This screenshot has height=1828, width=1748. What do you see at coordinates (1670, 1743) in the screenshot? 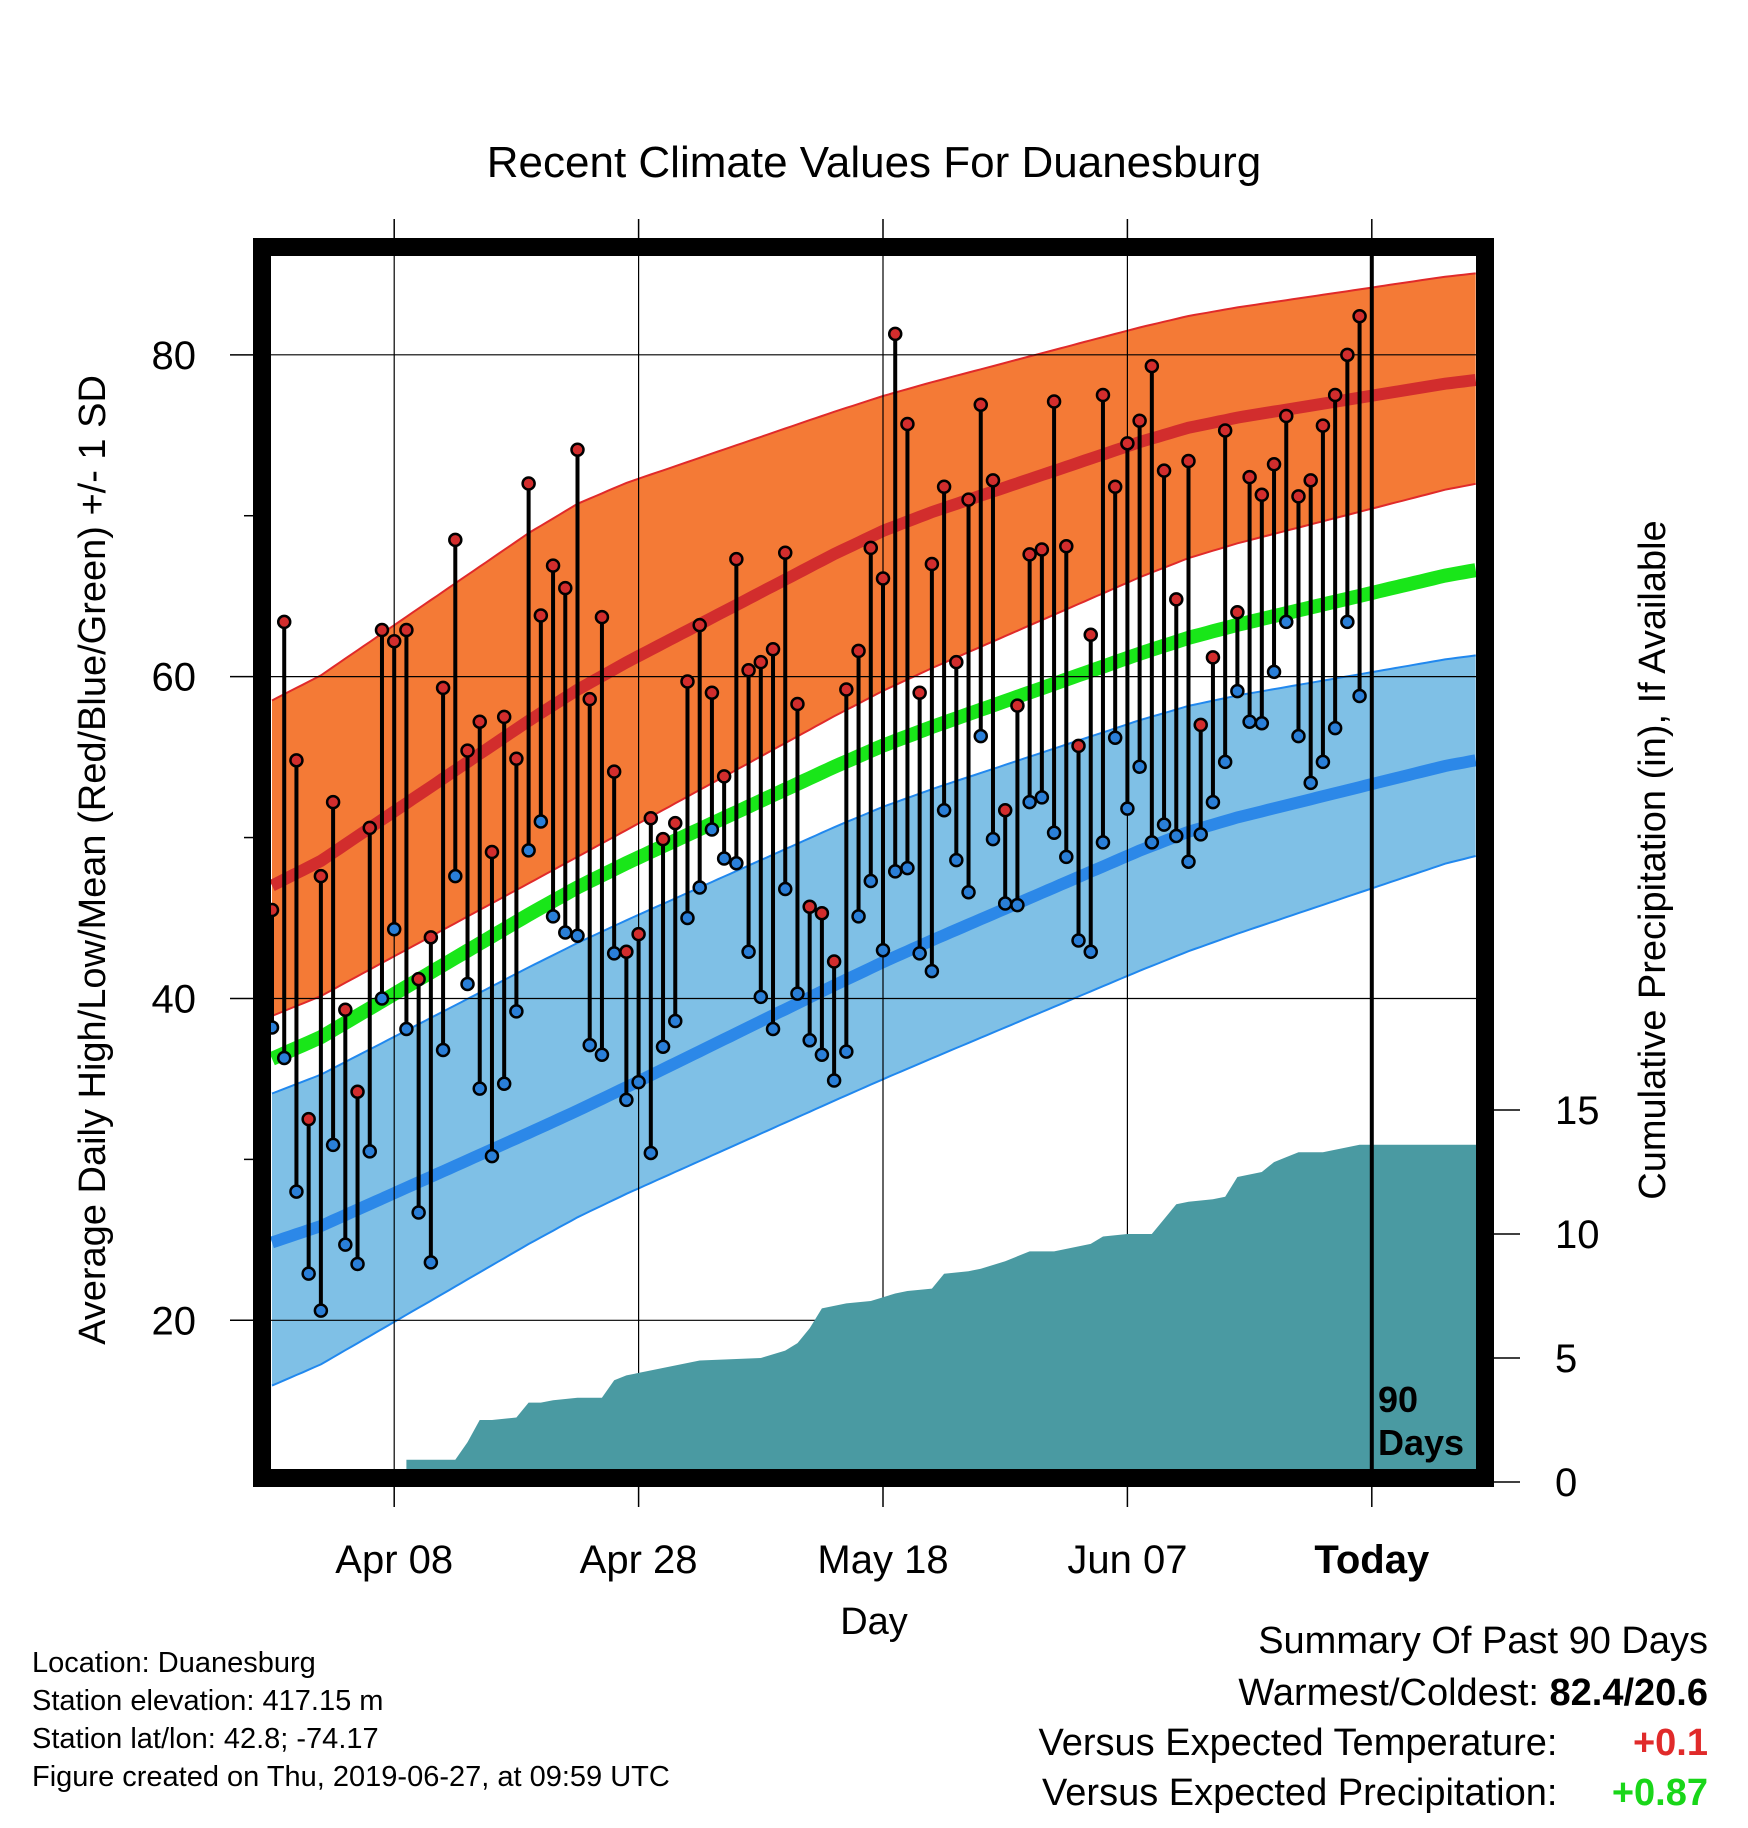
I see `temp-value: +0.1` at bounding box center [1670, 1743].